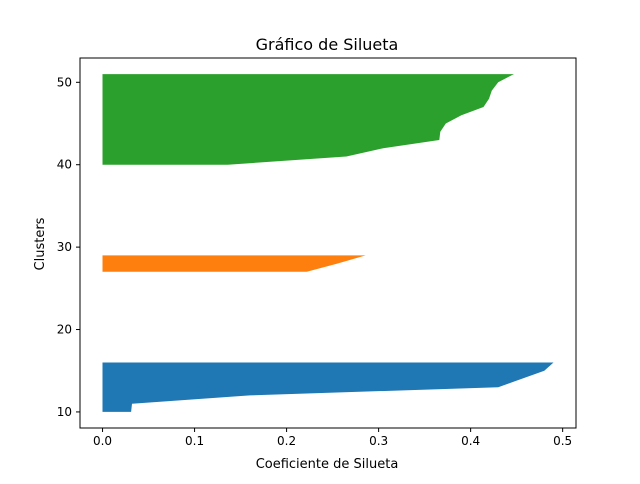 Image resolution: width=640 pixels, height=484 pixels. I want to click on y-tick-label: 40, so click(64, 165).